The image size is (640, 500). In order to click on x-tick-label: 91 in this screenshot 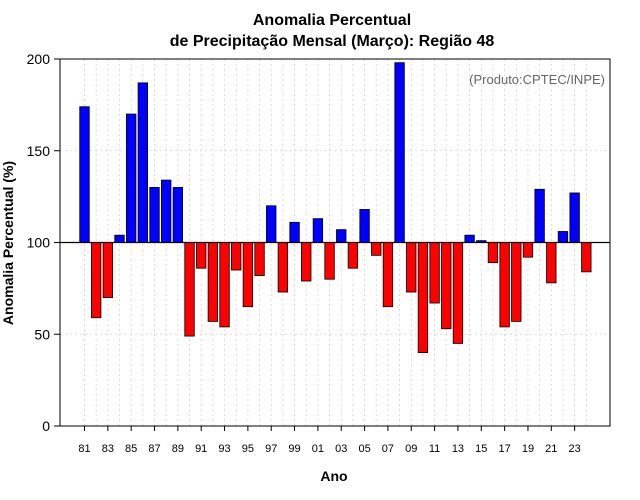, I will do `click(201, 449)`.